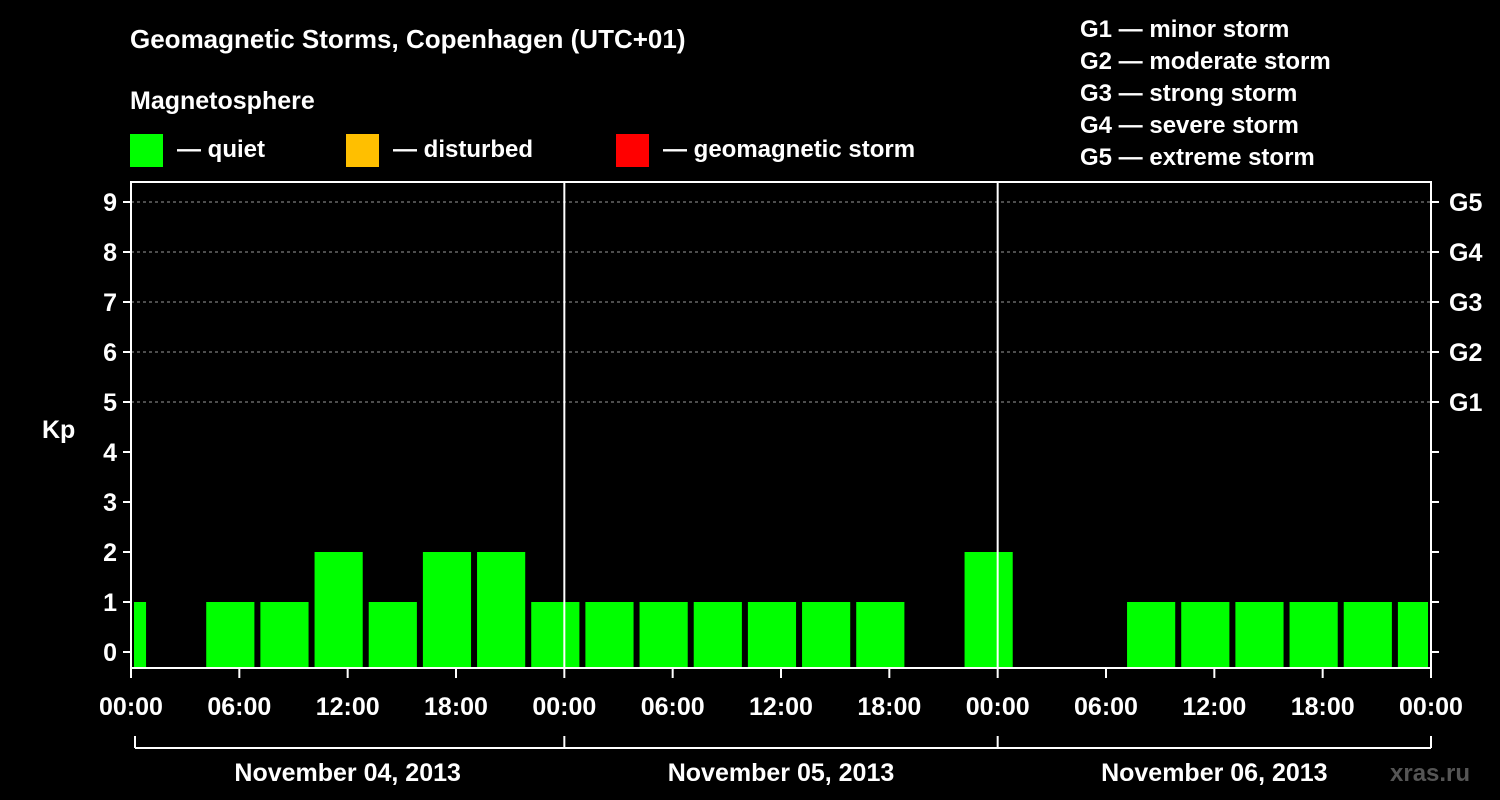  Describe the element at coordinates (998, 707) in the screenshot. I see `x-tick-label-9: 00:00` at that location.